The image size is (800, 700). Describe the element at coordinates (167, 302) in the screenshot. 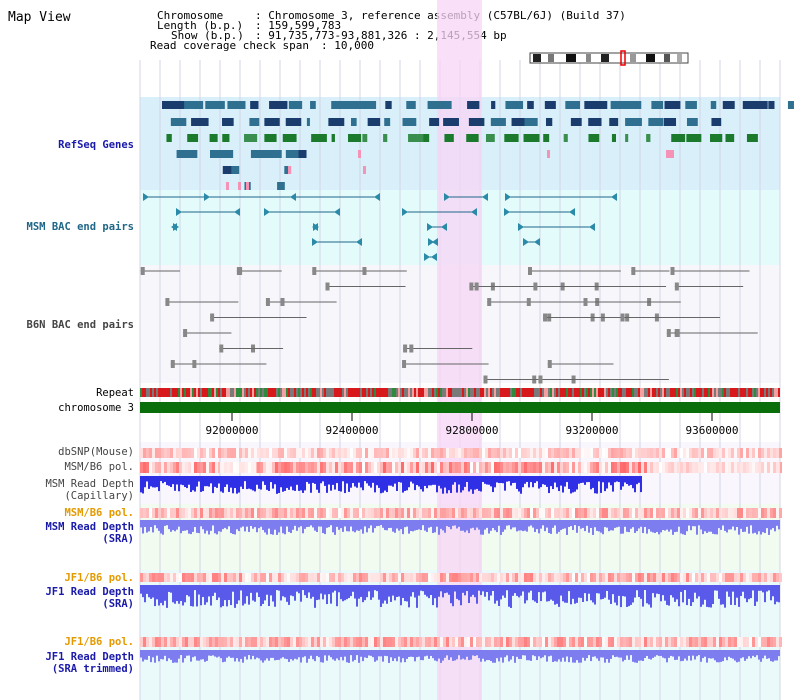

I see `b6n-bac-end` at that location.